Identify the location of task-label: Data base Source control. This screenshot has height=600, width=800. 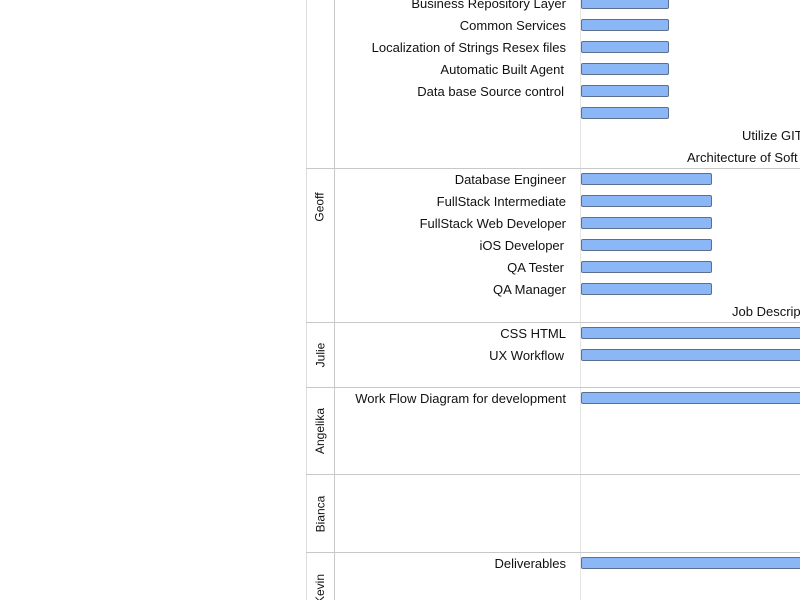
(490, 91).